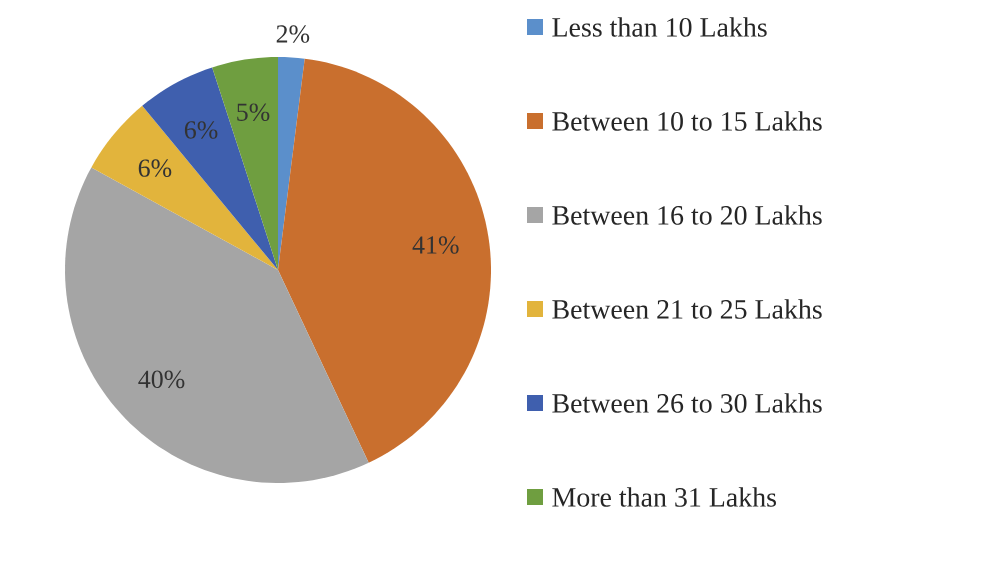 The image size is (1002, 572). Describe the element at coordinates (435, 245) in the screenshot. I see `data-label: 41%` at that location.